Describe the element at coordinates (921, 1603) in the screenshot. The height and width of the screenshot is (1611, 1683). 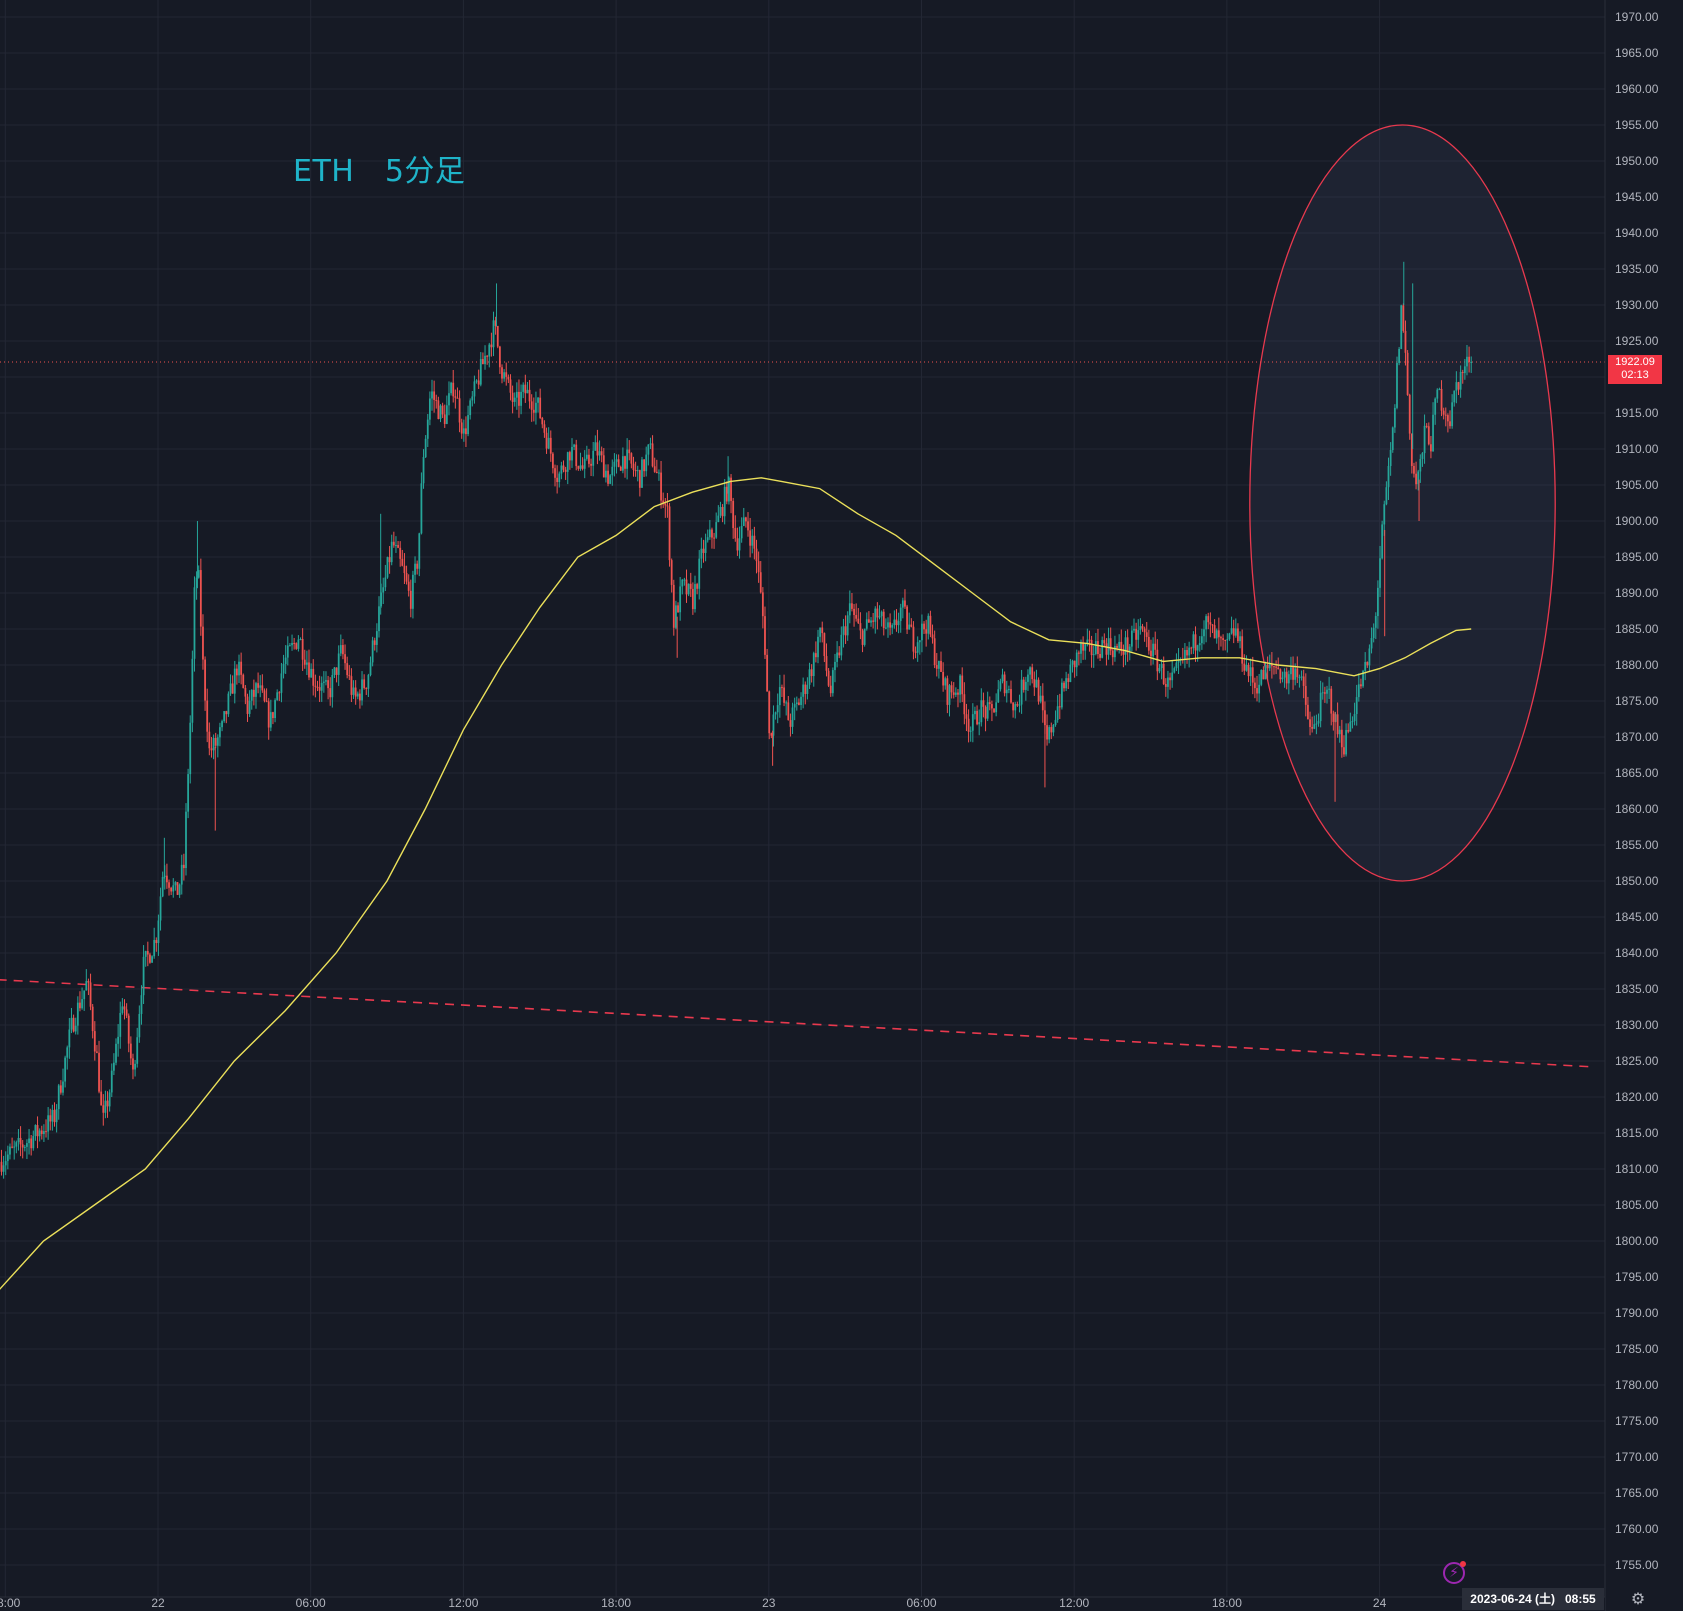
I see `time-tick-label: 06:00` at that location.